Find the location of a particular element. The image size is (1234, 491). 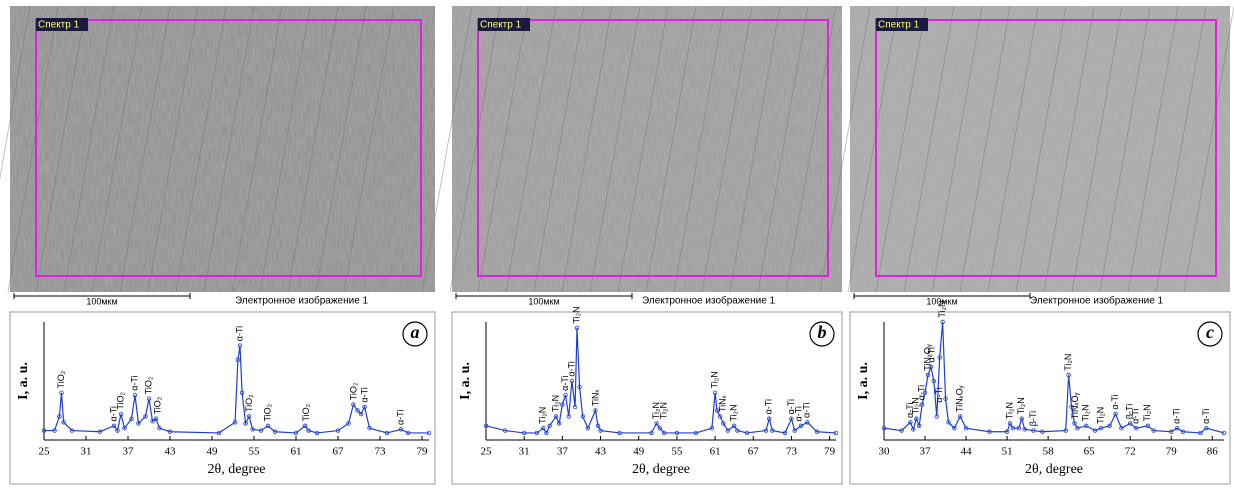

panel-badge is located at coordinates (415, 334).